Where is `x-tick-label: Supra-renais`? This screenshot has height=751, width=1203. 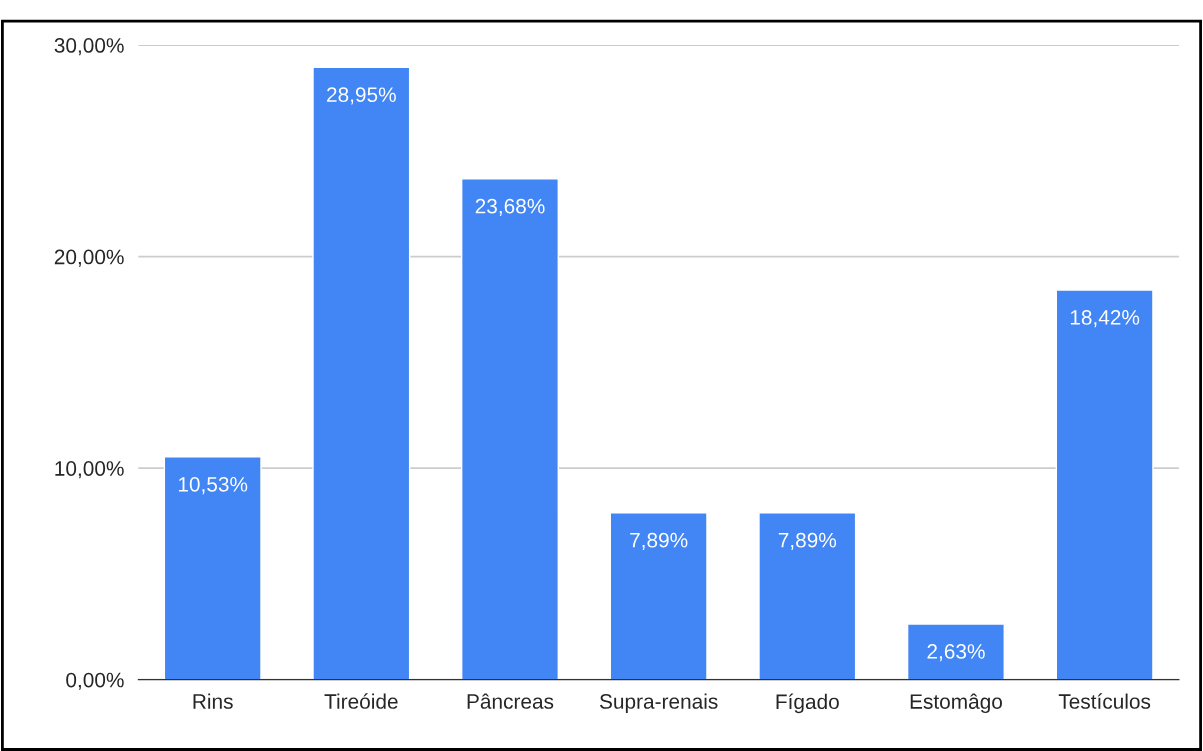
x-tick-label: Supra-renais is located at coordinates (658, 703).